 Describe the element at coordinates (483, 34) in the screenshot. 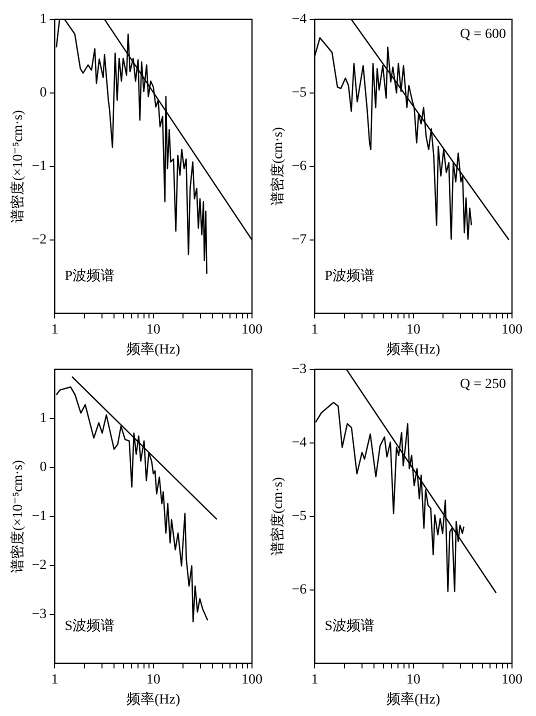

I see `annotation: Q = 600` at that location.